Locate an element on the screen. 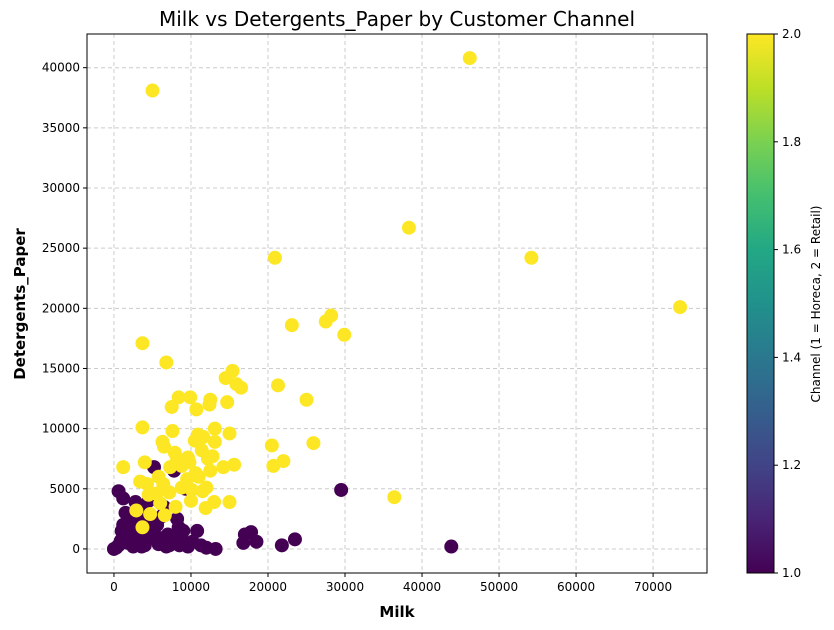 The height and width of the screenshot is (630, 834). y-axis-label: Detergents_Paper is located at coordinates (20, 304).